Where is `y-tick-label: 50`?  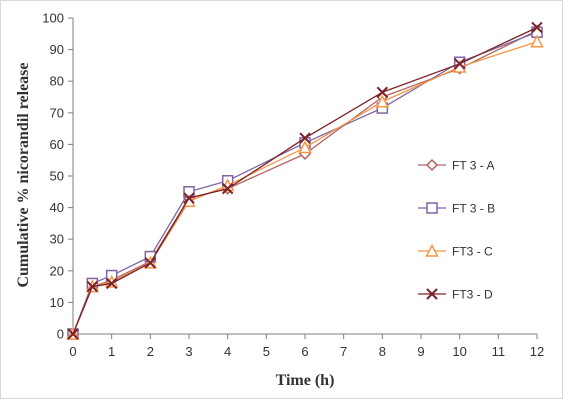
y-tick-label: 50 is located at coordinates (57, 176).